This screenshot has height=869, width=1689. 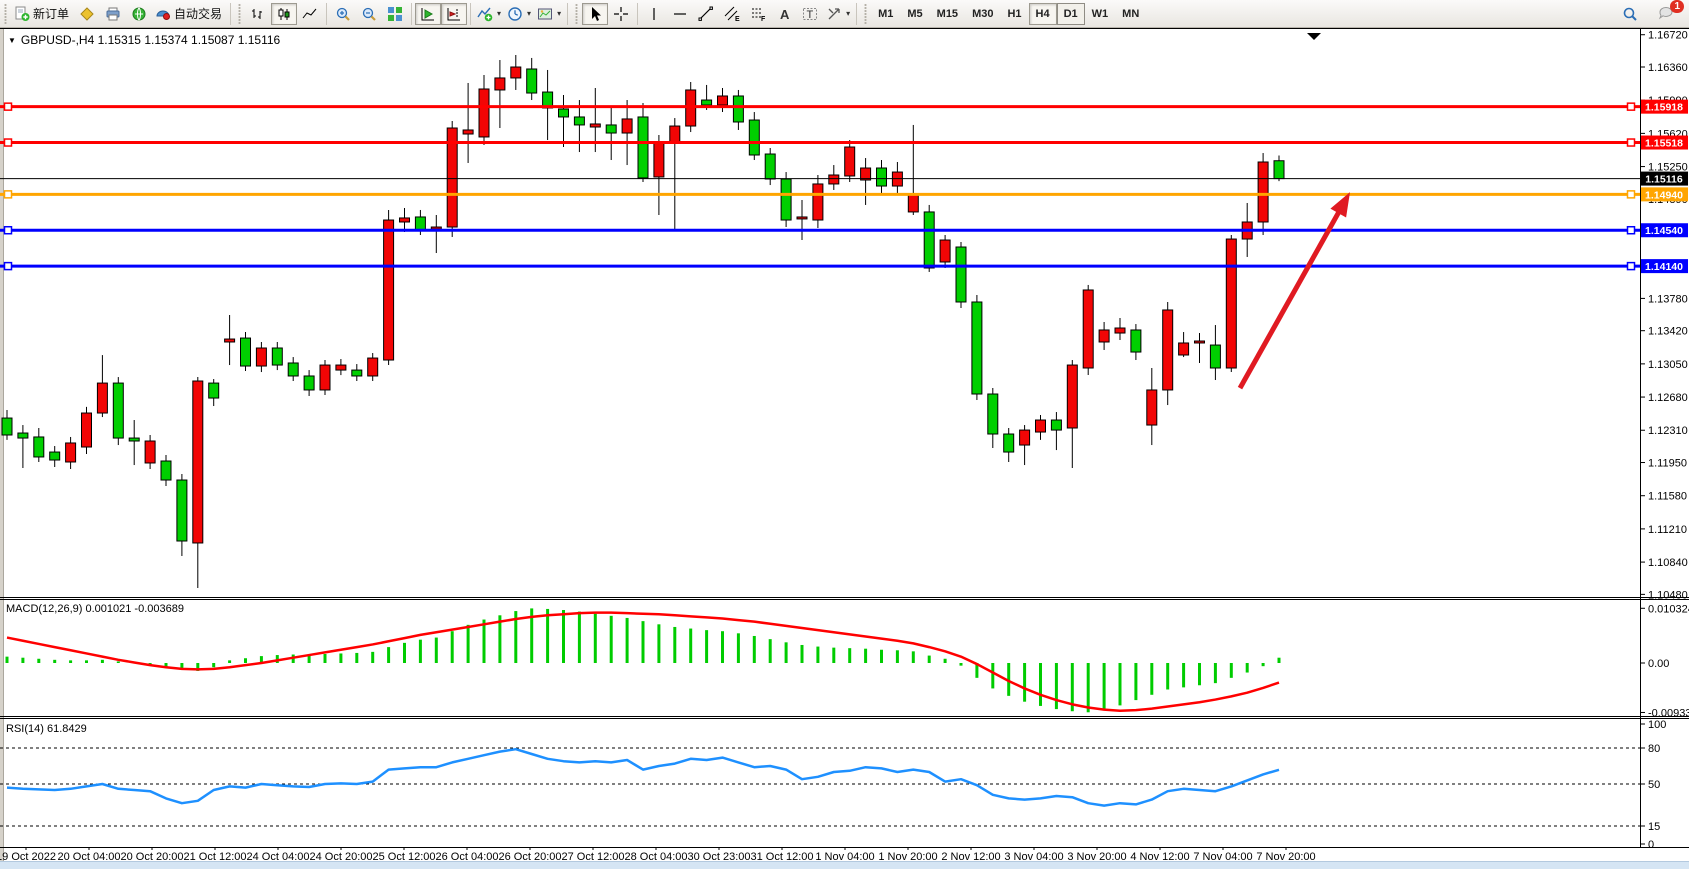 What do you see at coordinates (139, 14) in the screenshot?
I see `community-button` at bounding box center [139, 14].